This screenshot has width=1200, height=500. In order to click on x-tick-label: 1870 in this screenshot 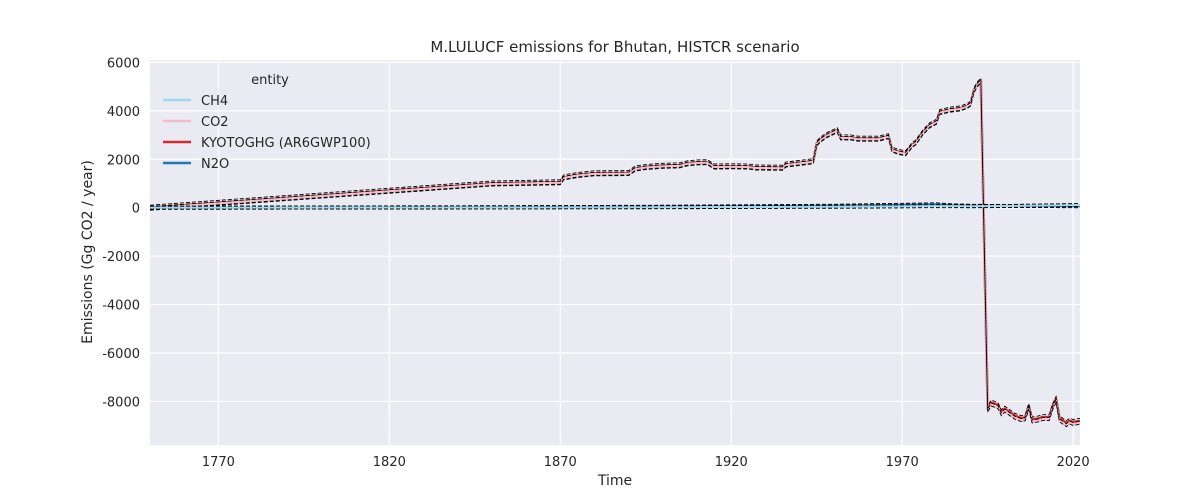, I will do `click(560, 462)`.